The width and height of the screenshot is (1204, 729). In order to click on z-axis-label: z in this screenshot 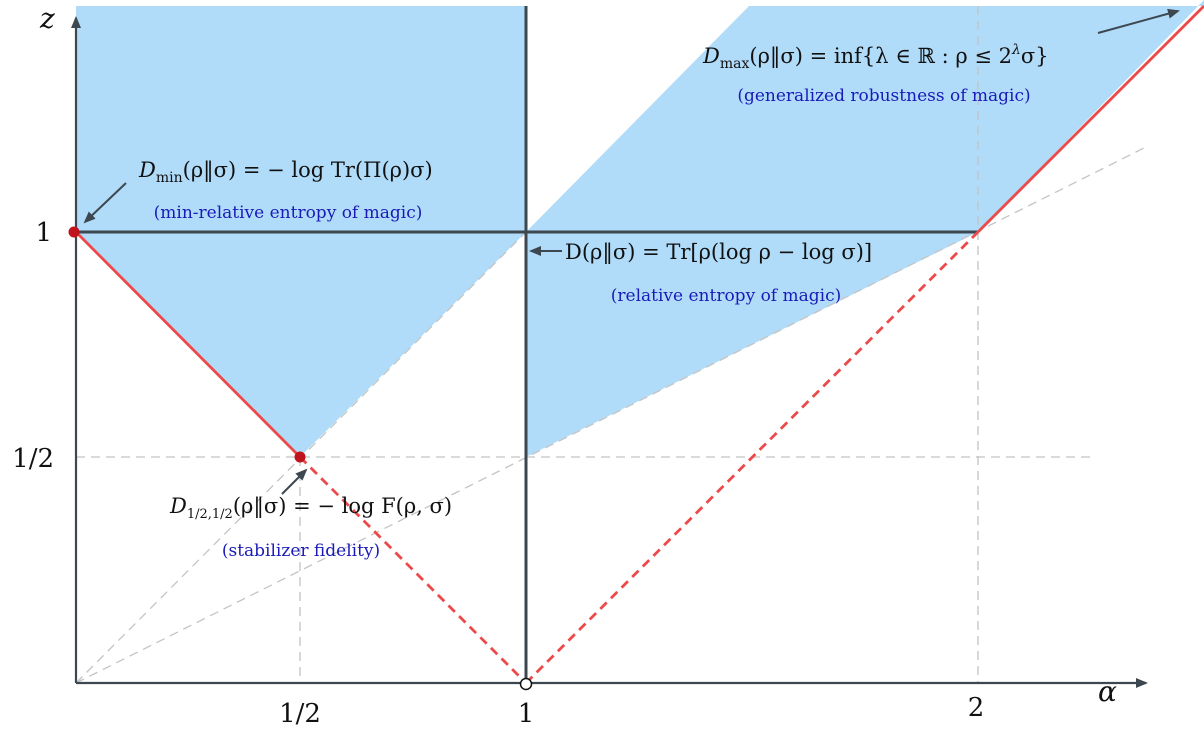, I will do `click(47, 18)`.